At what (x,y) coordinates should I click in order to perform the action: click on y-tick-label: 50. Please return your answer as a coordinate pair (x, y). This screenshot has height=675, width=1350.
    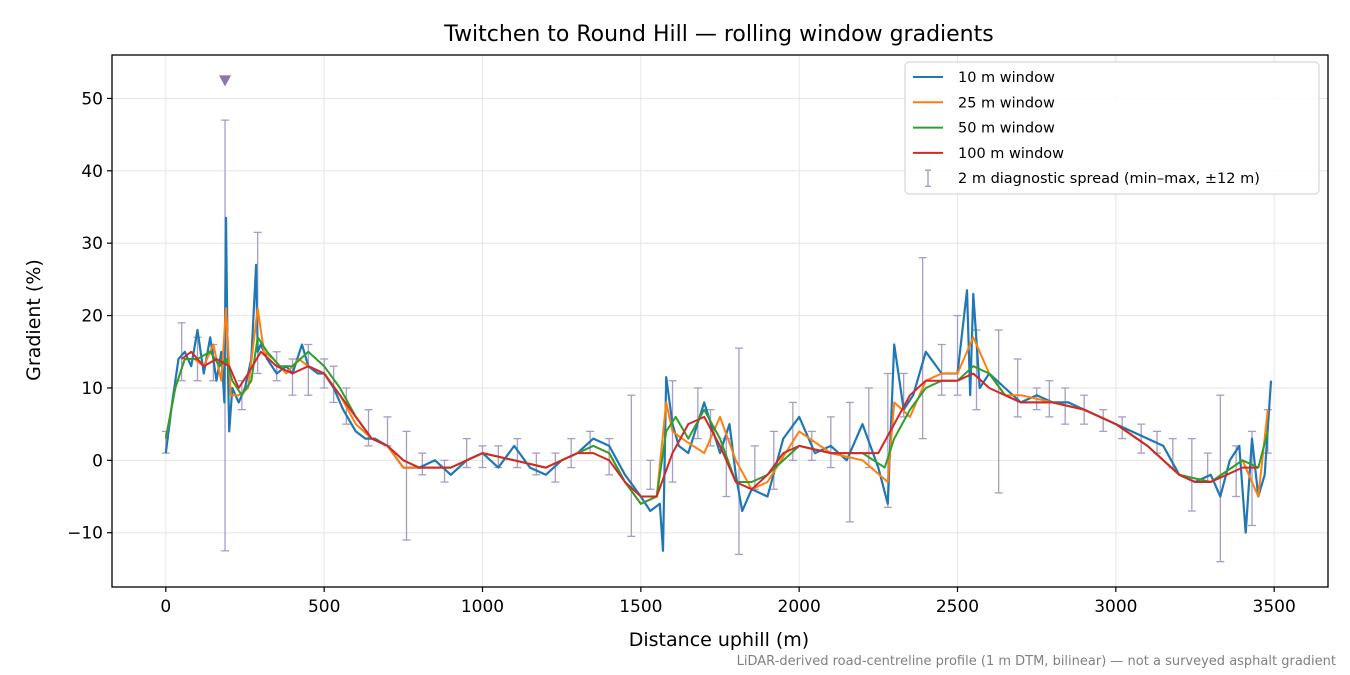
    Looking at the image, I should click on (92, 99).